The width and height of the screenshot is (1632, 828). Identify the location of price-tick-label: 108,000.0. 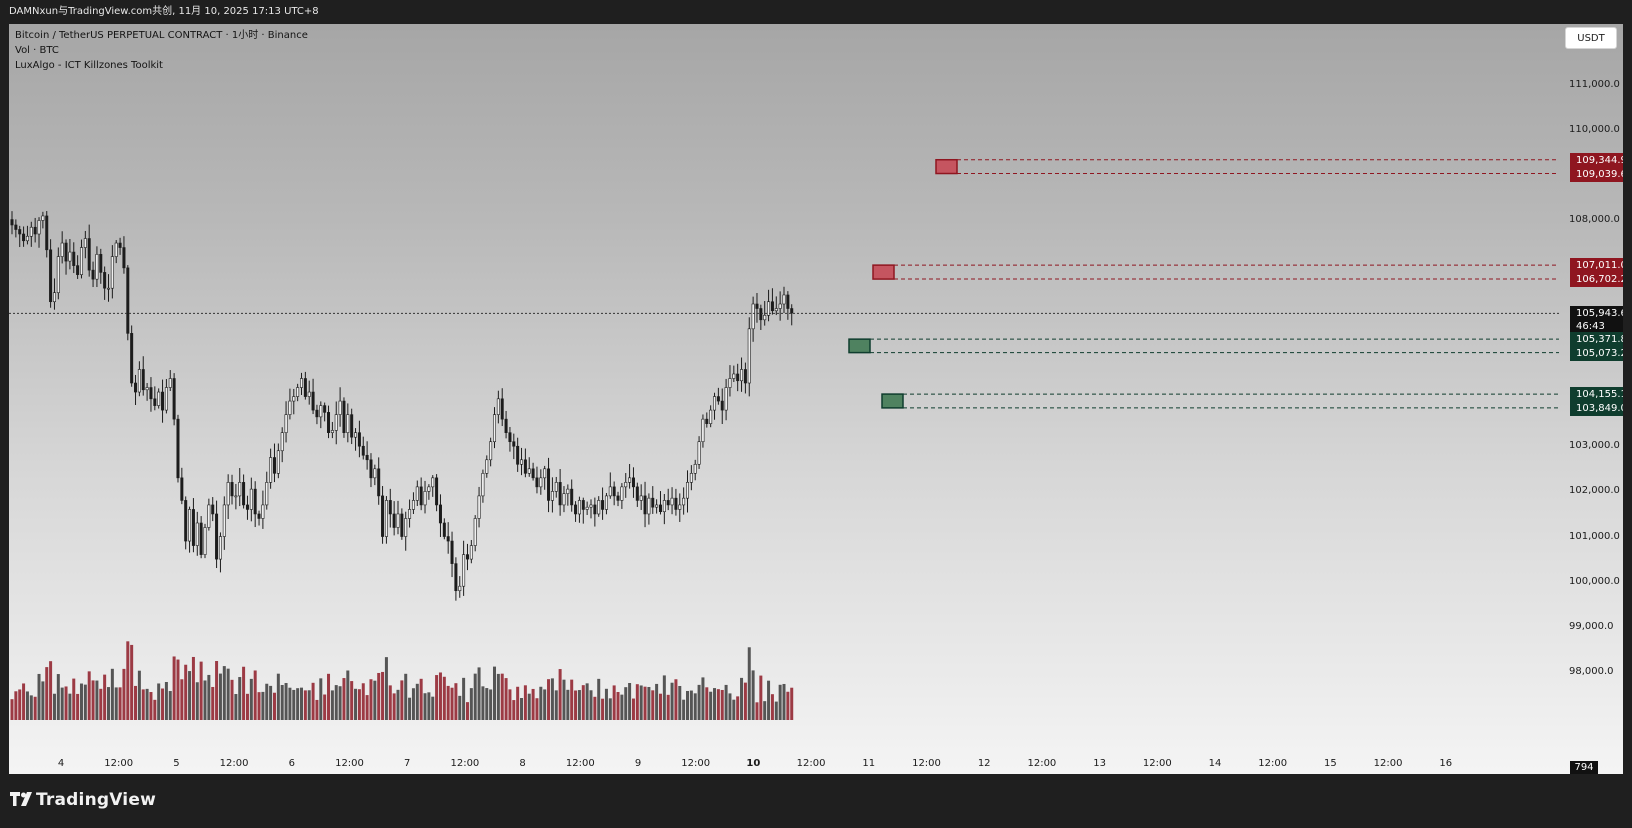
(1594, 220).